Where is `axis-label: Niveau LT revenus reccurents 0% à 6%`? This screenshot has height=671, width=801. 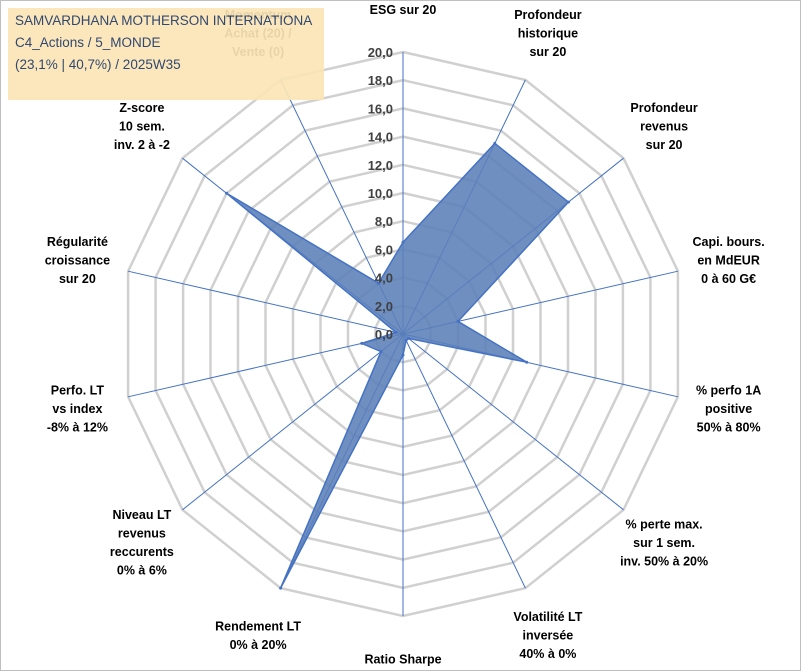
axis-label: Niveau LT revenus reccurents 0% à 6% is located at coordinates (142, 543).